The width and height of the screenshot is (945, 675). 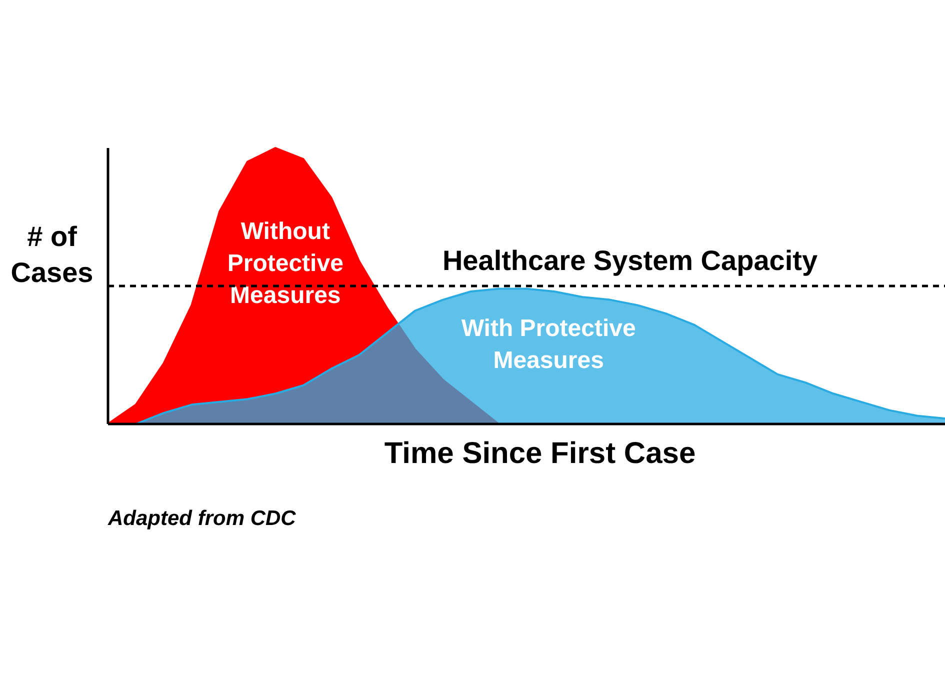 I want to click on x-axis-title: Time Since First Case, so click(x=540, y=453).